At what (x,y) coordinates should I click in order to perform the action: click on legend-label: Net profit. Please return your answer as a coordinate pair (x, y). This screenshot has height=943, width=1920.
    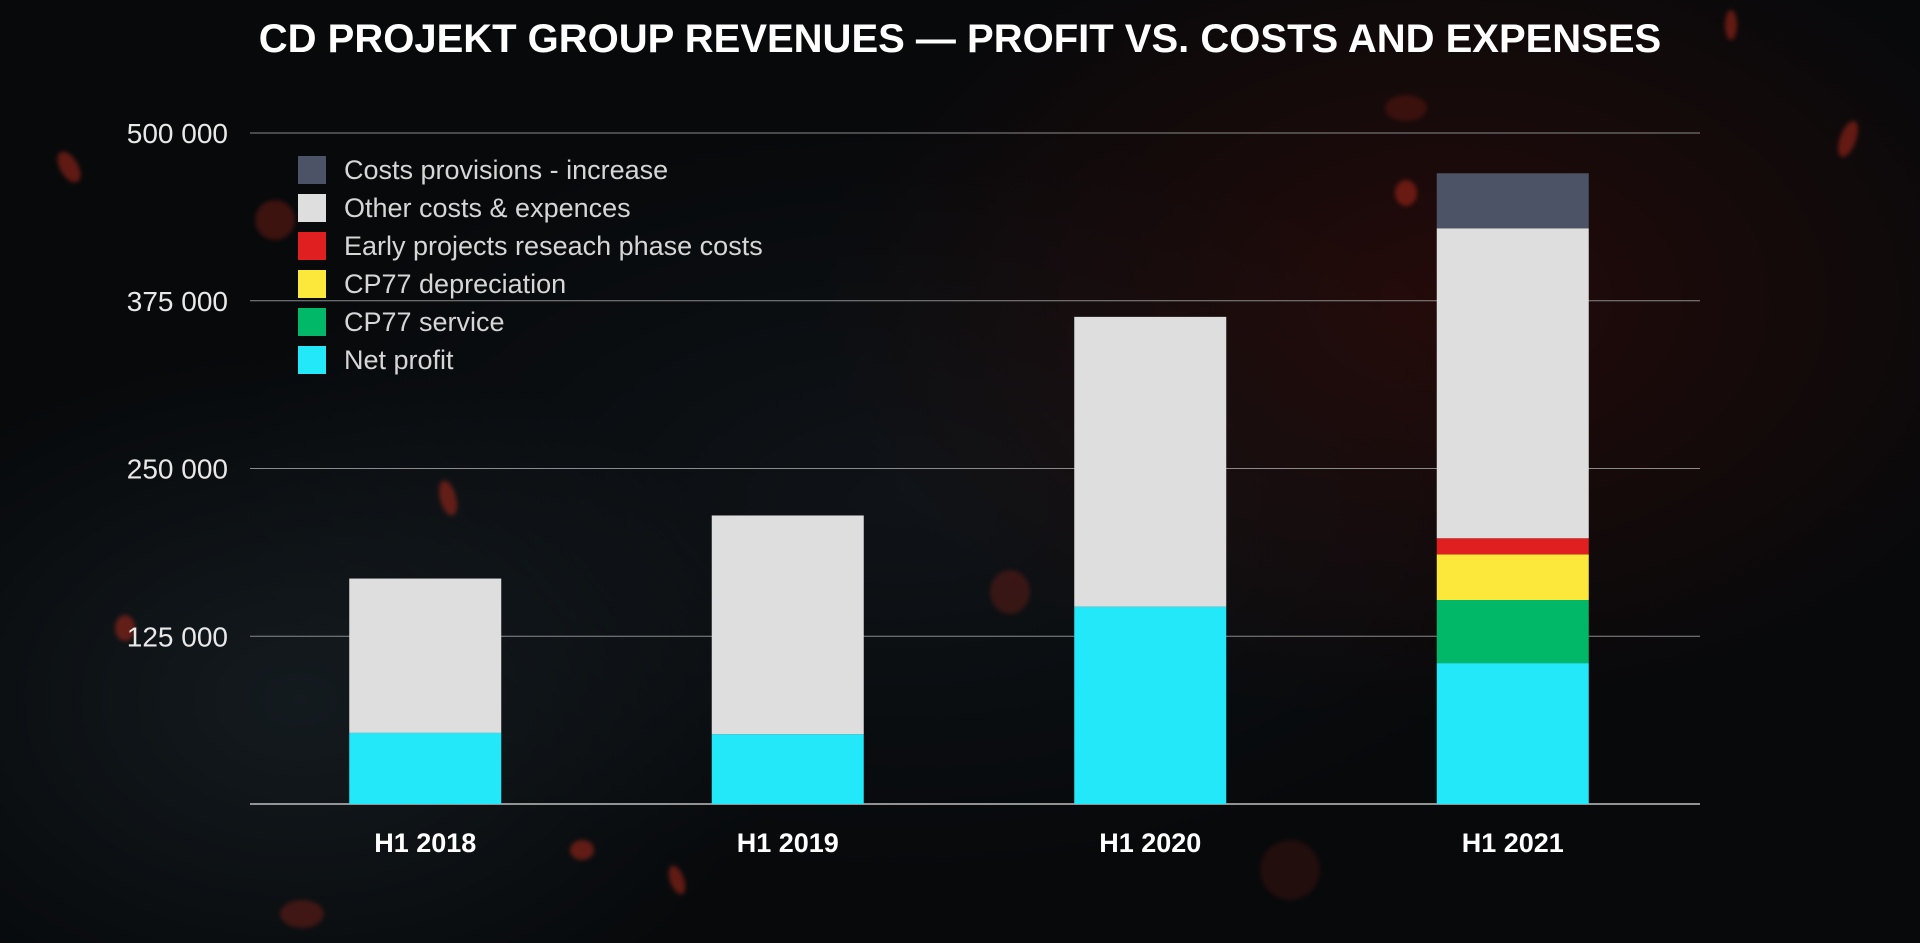
    Looking at the image, I should click on (399, 360).